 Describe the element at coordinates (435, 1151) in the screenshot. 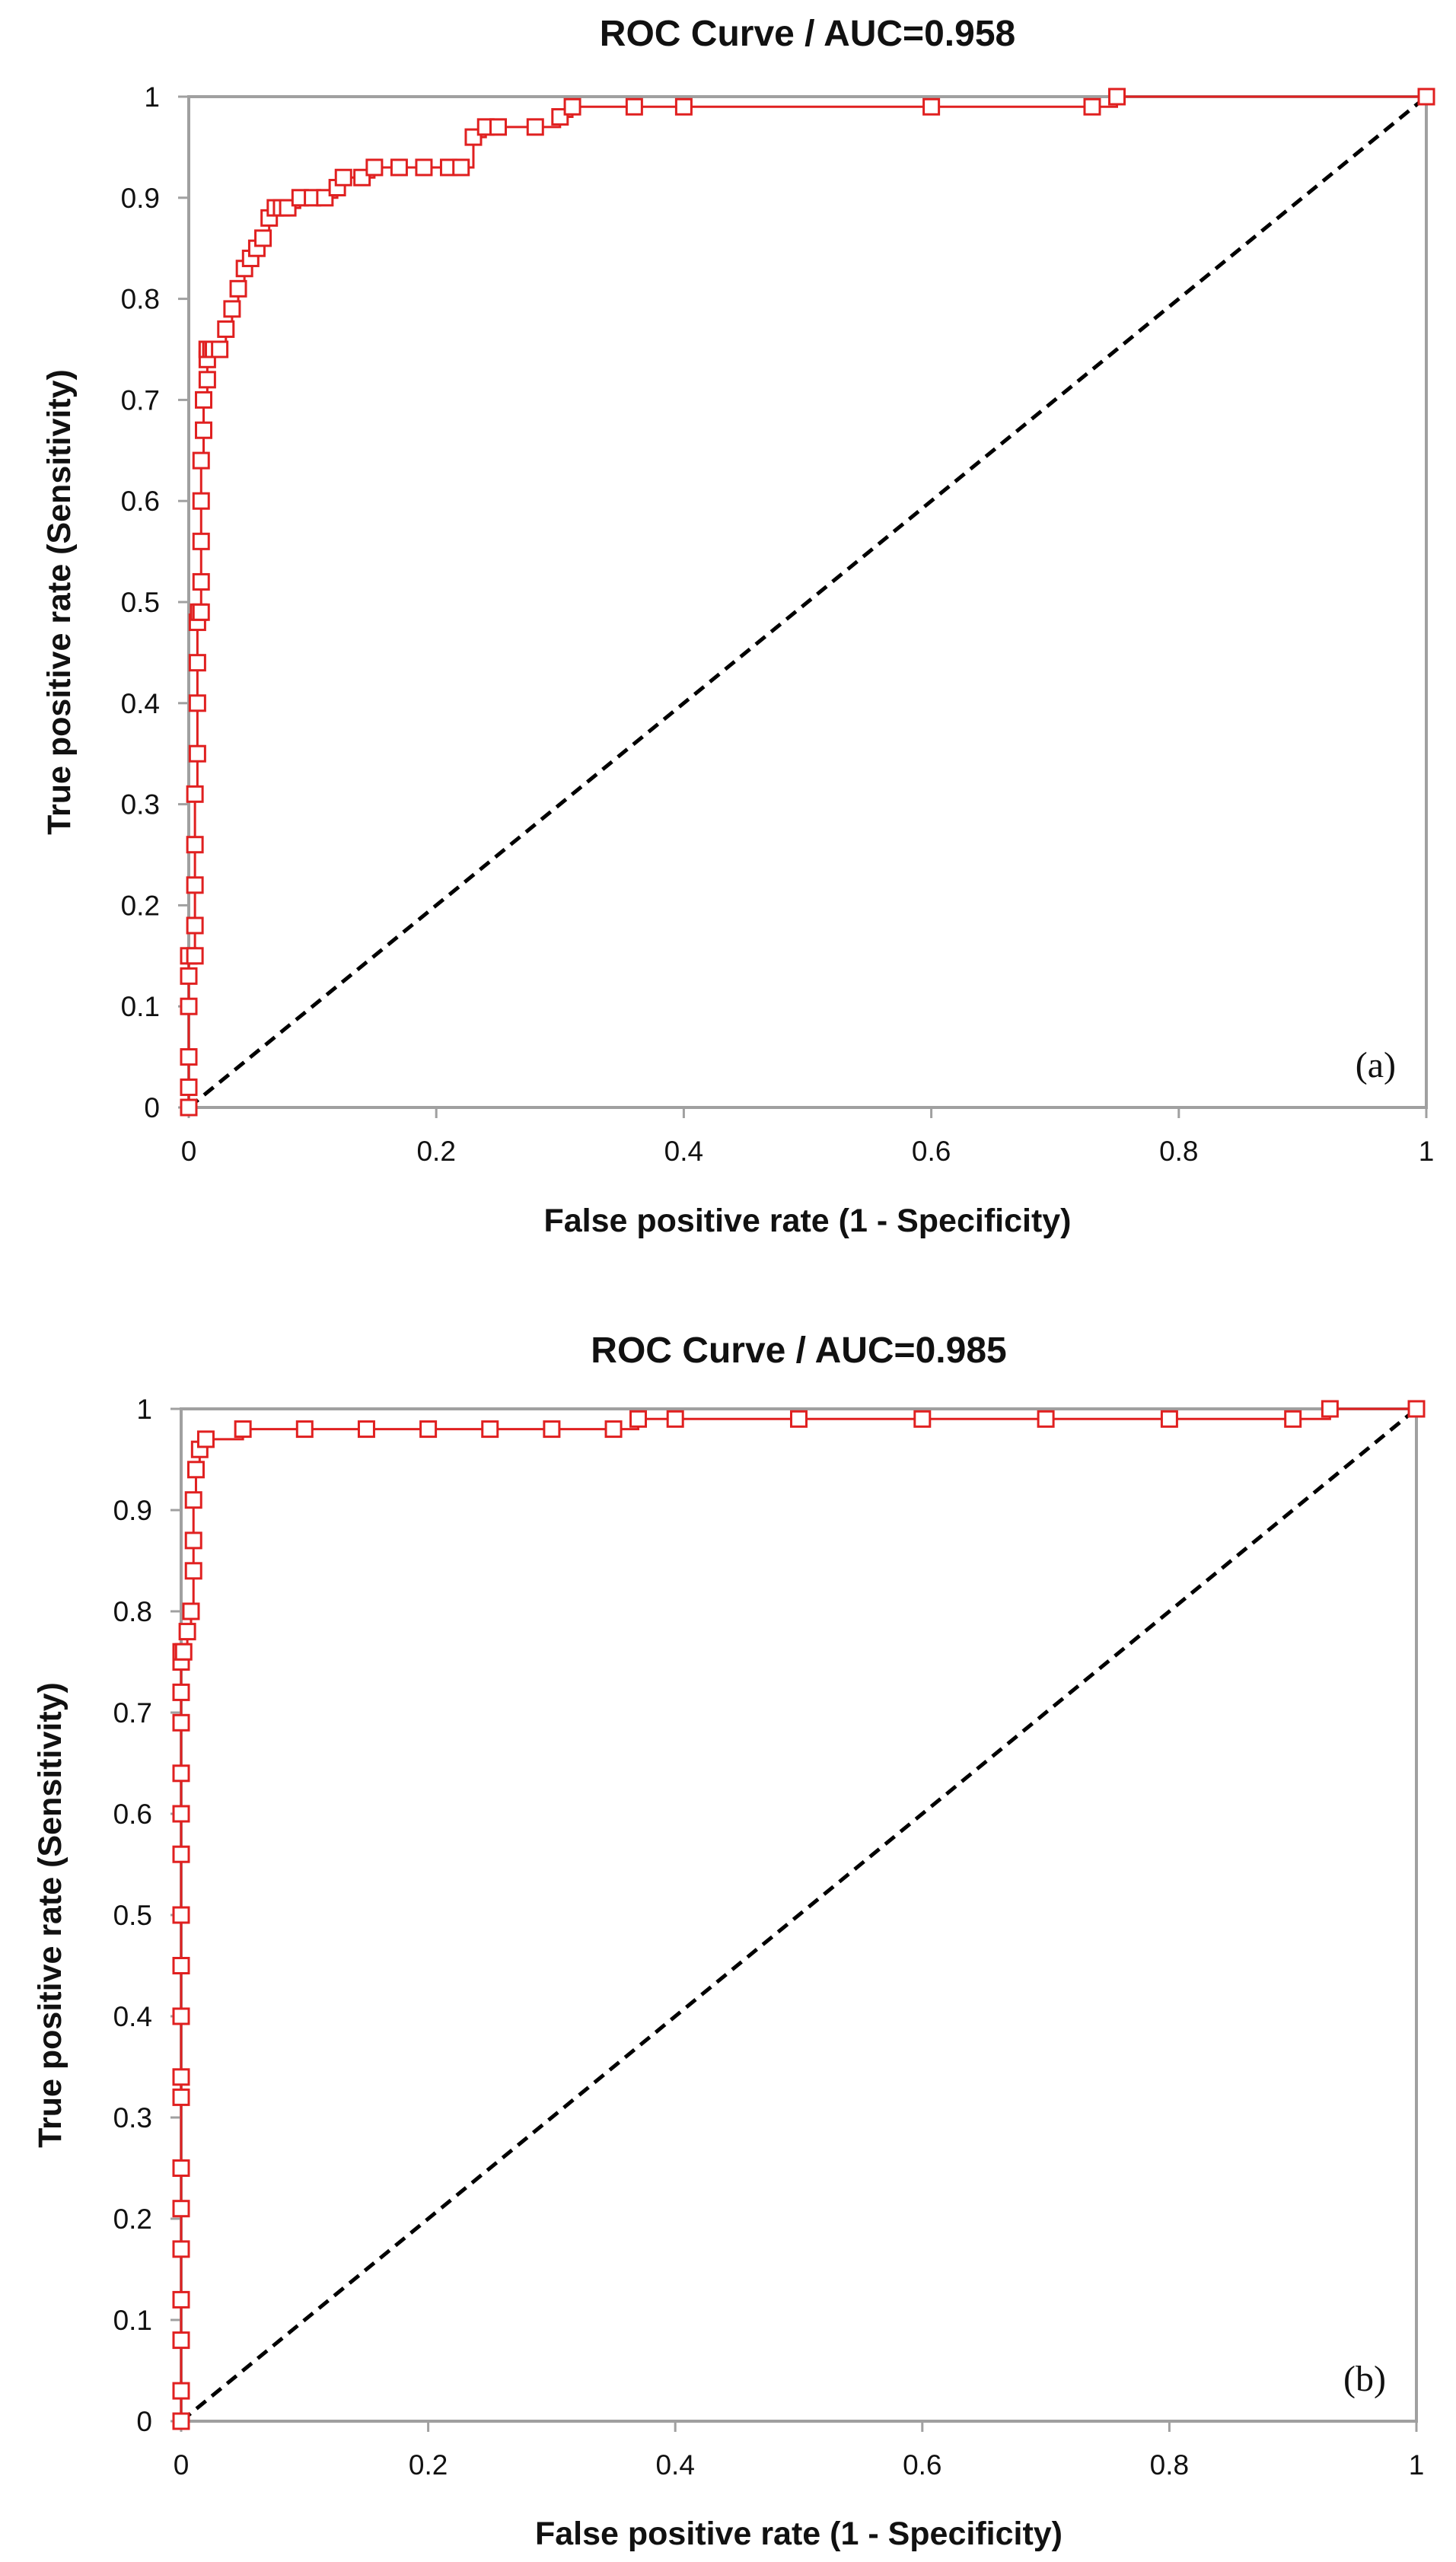

I see `x-tick-label: 0.2` at that location.